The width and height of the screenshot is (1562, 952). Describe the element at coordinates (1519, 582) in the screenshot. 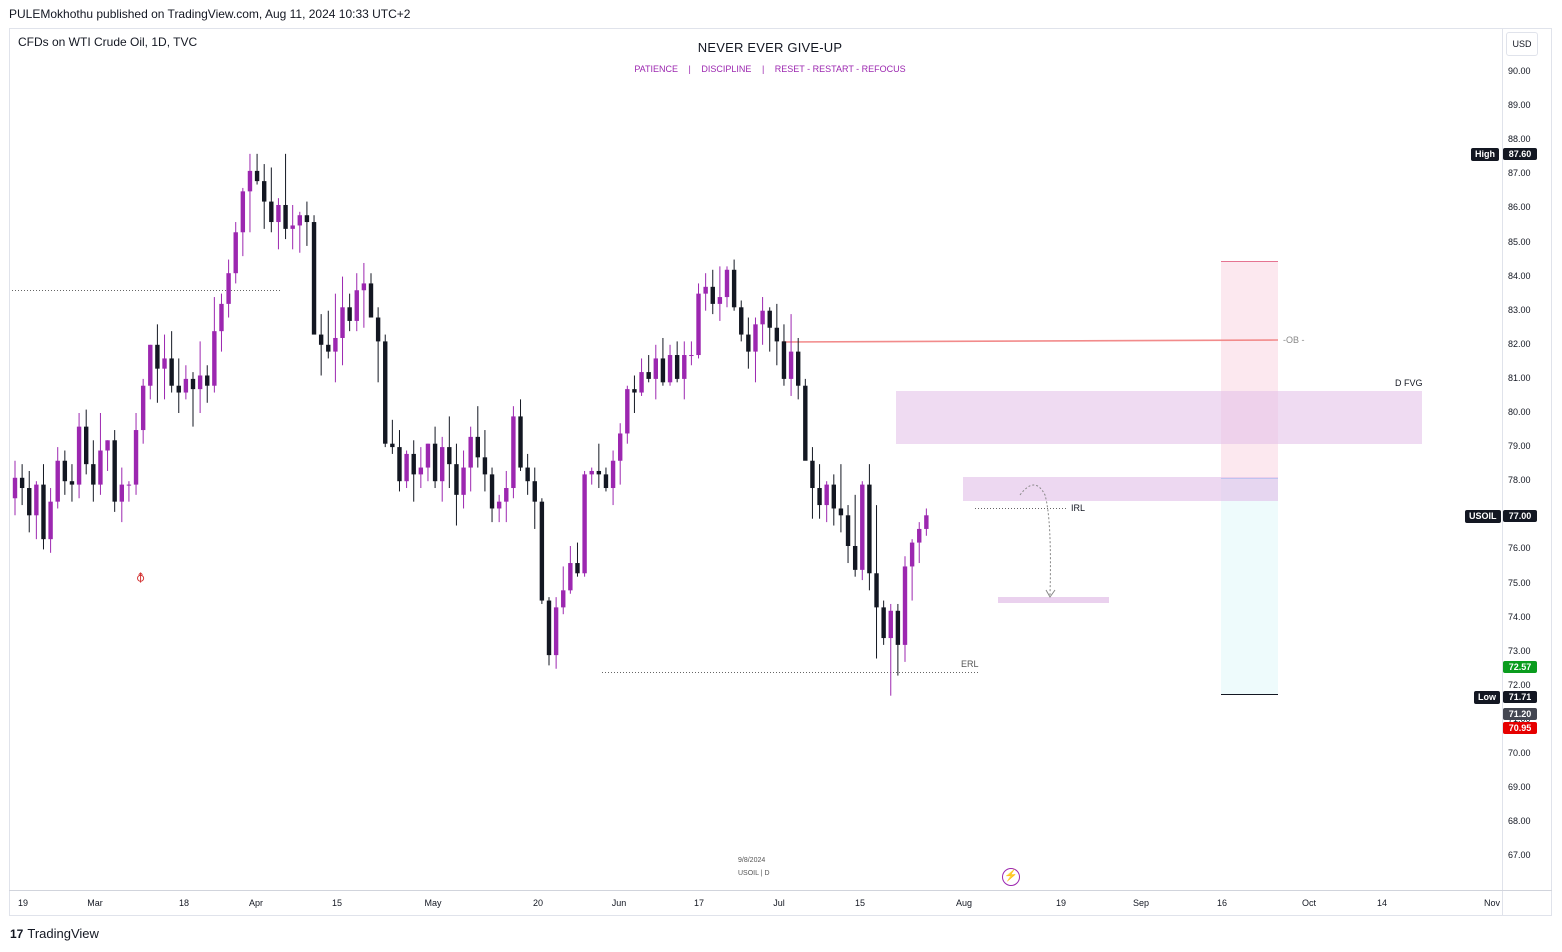

I see `price-tick: 75.00` at that location.